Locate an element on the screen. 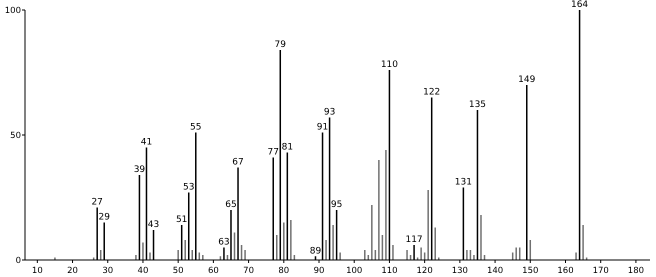 The image size is (656, 277). annotation: 41 is located at coordinates (146, 143).